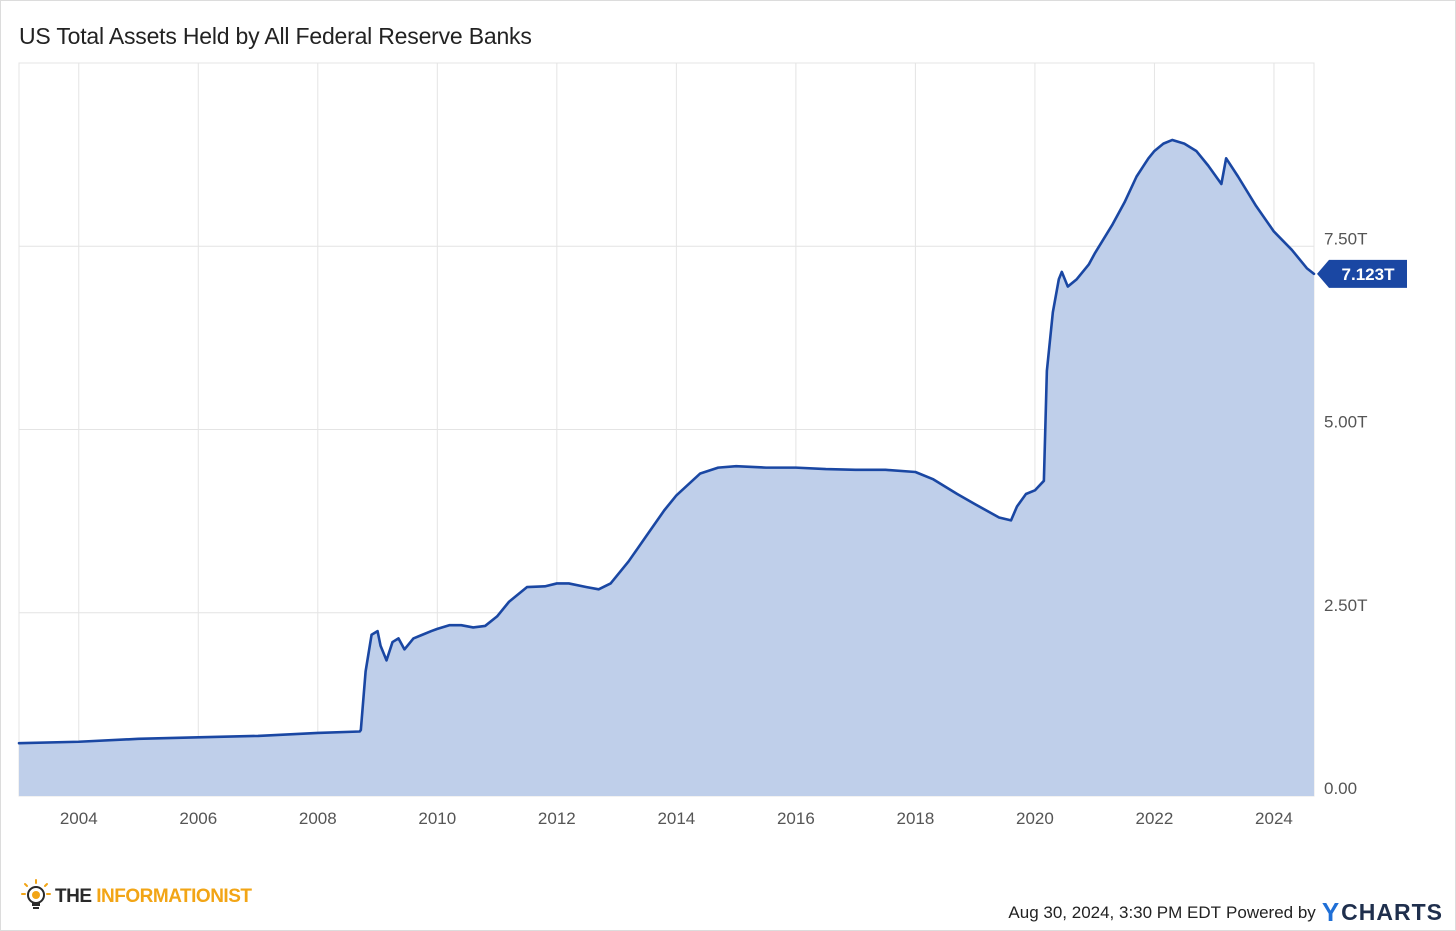 The width and height of the screenshot is (1456, 931). I want to click on brand-informationist: INFORMATIONIST, so click(174, 896).